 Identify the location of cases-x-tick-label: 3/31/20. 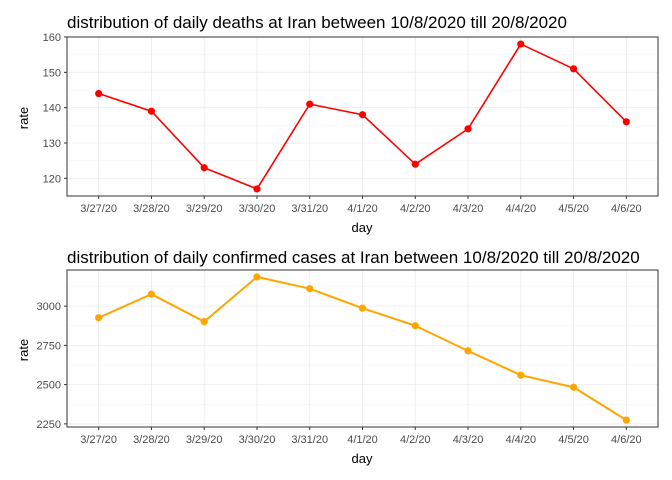
(309, 440).